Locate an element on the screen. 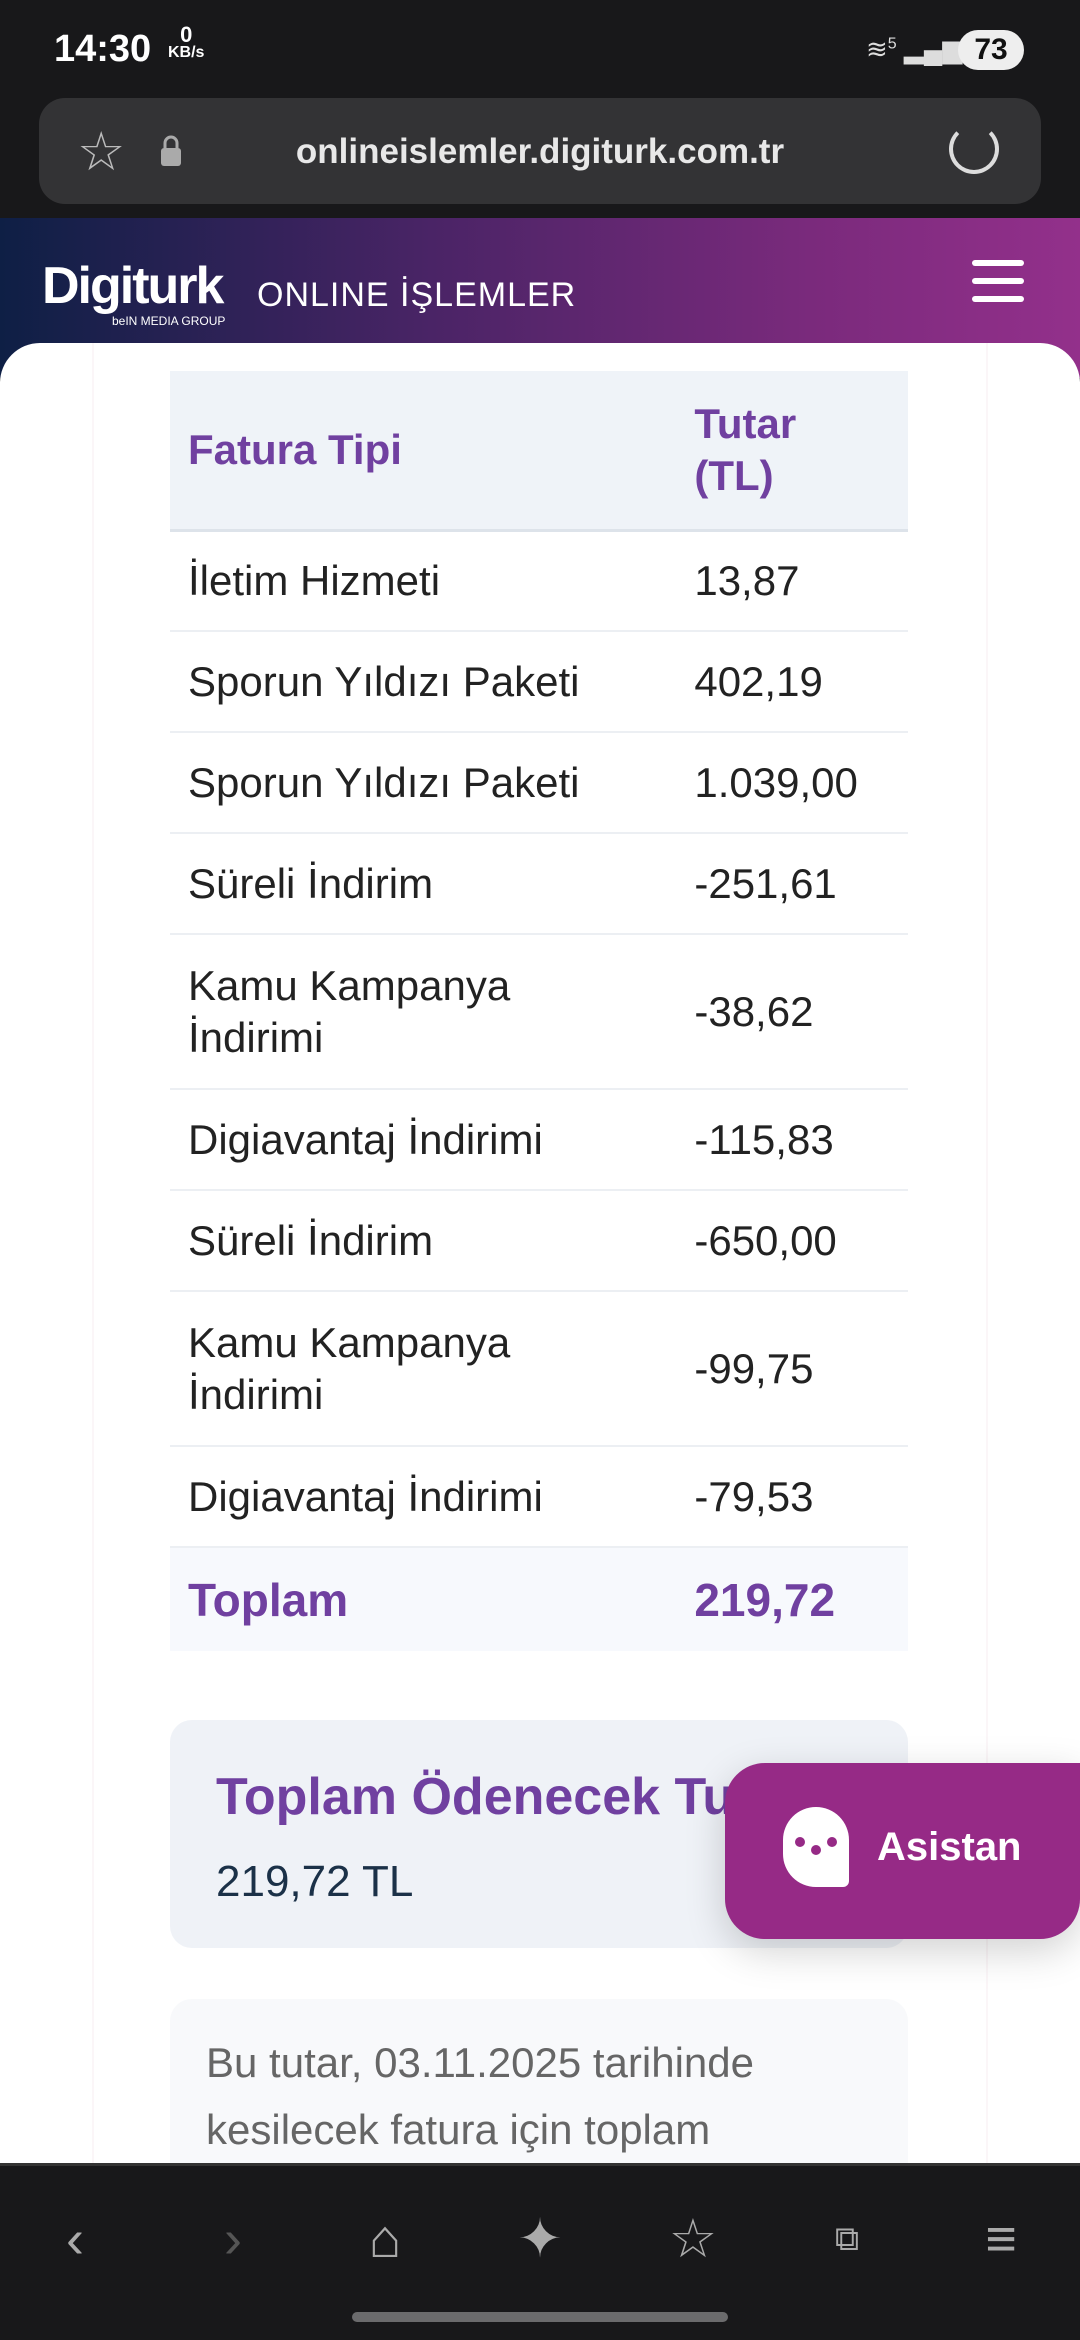 This screenshot has height=2340, width=1080. assistant-label: Asistan is located at coordinates (949, 1847).